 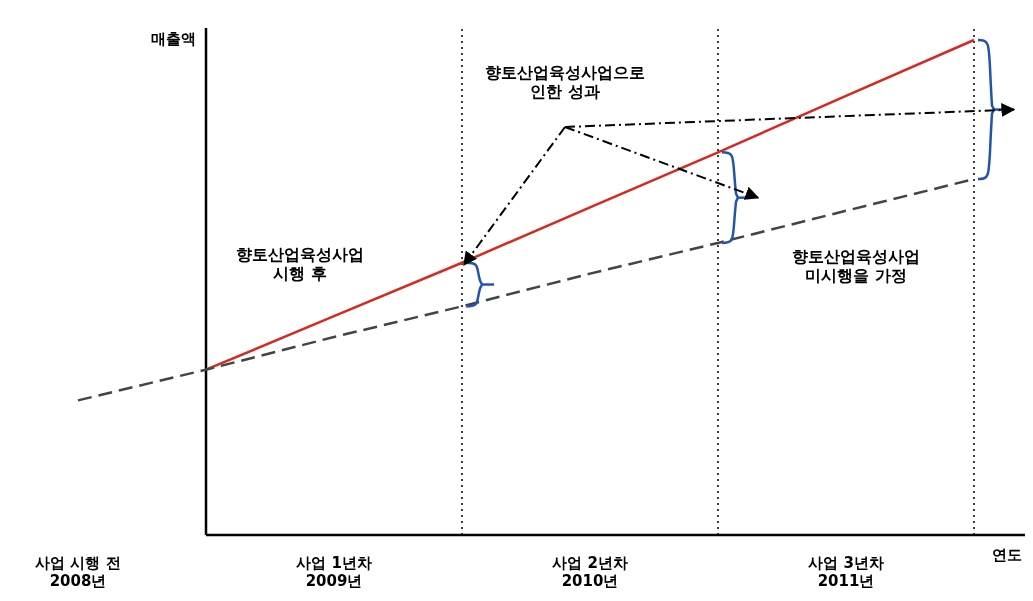 I want to click on annotation: 향토산업육성사업 미시행을 가정, so click(x=856, y=266).